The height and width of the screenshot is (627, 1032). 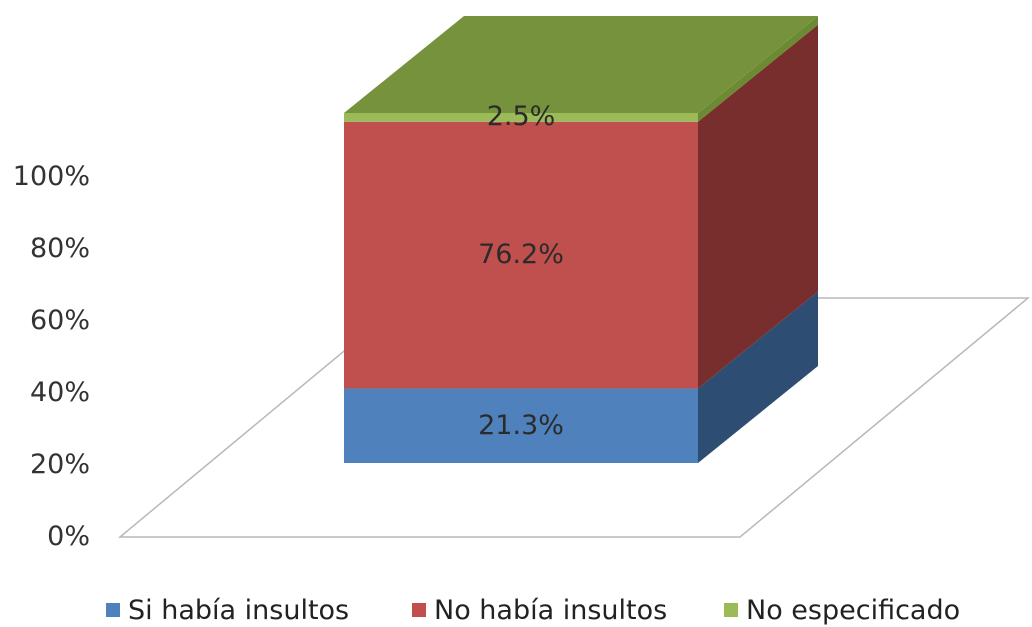 I want to click on data-label-no: 76.2%, so click(x=521, y=255).